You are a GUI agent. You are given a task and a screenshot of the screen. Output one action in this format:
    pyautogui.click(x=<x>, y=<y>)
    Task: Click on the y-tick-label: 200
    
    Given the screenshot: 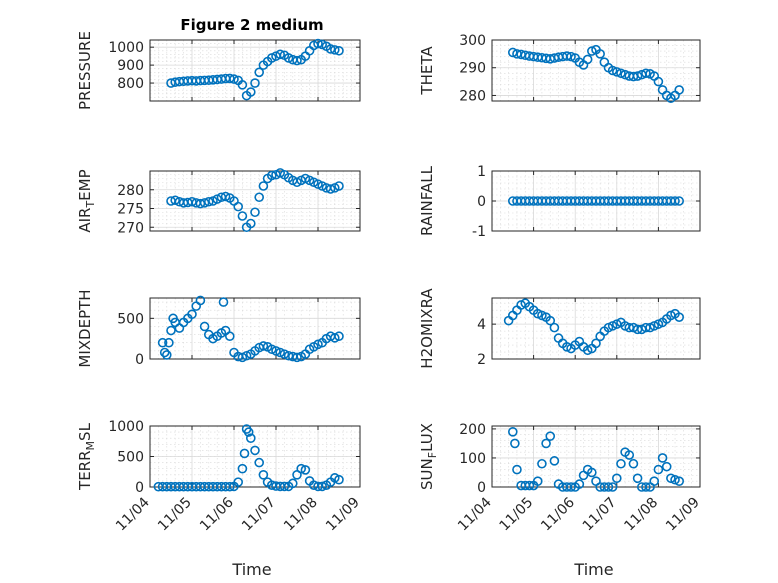 What is the action you would take?
    pyautogui.click(x=472, y=430)
    